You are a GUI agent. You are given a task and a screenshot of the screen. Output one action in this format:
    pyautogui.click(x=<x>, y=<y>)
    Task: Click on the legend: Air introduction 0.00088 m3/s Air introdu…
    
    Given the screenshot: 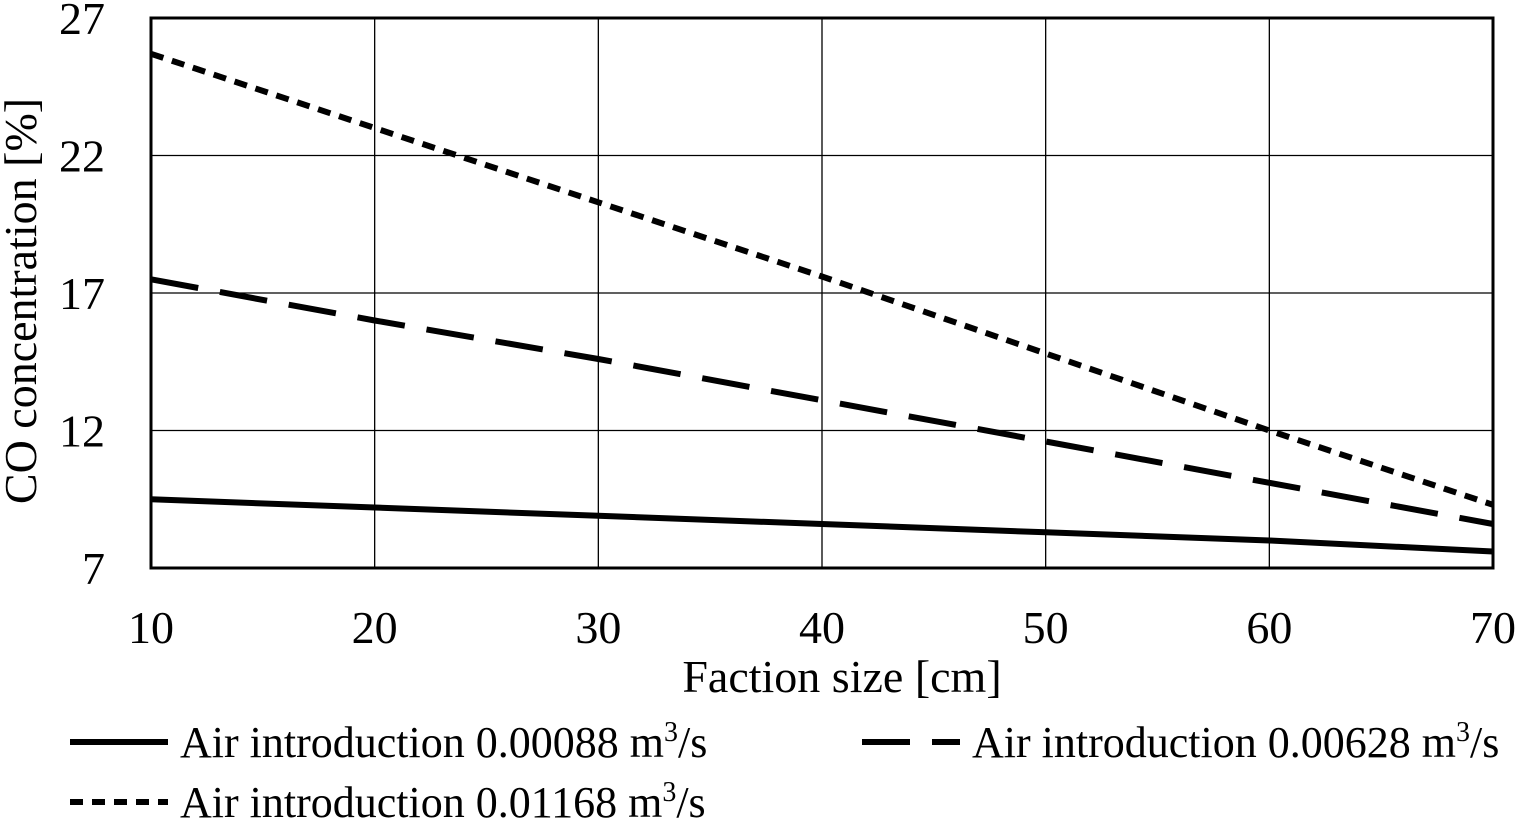 What is the action you would take?
    pyautogui.click(x=784, y=768)
    